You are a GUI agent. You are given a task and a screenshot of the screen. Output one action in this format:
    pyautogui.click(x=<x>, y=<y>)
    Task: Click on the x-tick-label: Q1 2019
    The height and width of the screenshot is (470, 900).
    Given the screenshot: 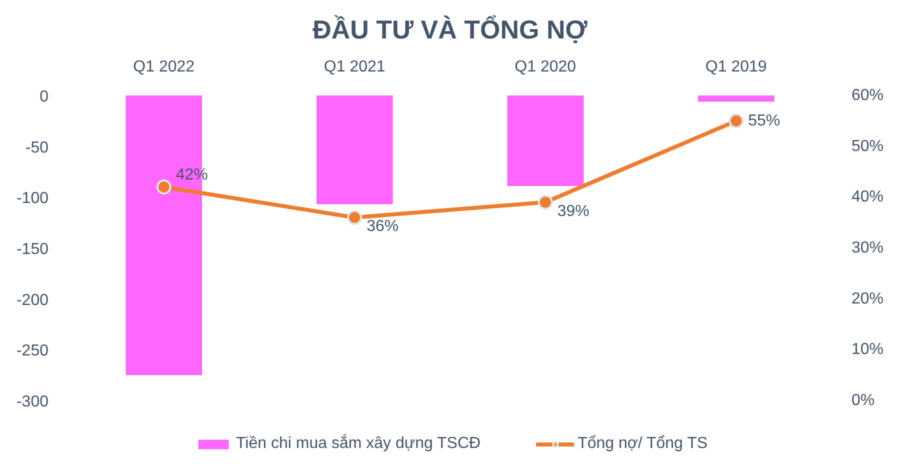 What is the action you would take?
    pyautogui.click(x=736, y=67)
    